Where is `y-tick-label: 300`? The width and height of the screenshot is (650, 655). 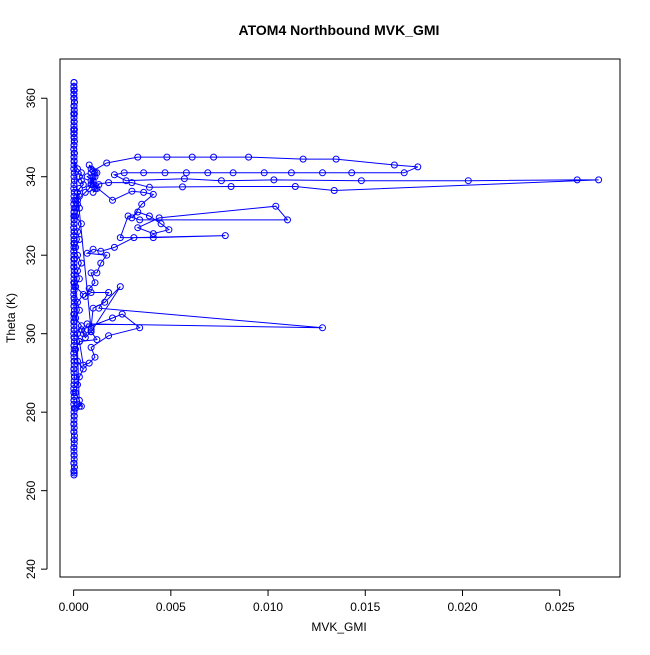 y-tick-label: 300 is located at coordinates (31, 333).